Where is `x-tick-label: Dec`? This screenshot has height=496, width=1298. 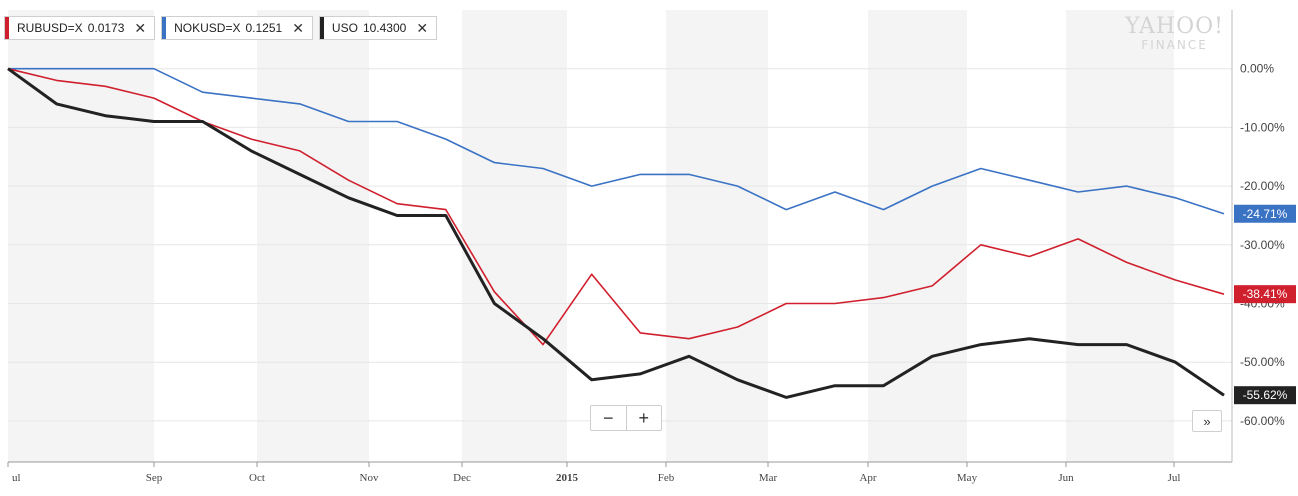
x-tick-label: Dec is located at coordinates (462, 478).